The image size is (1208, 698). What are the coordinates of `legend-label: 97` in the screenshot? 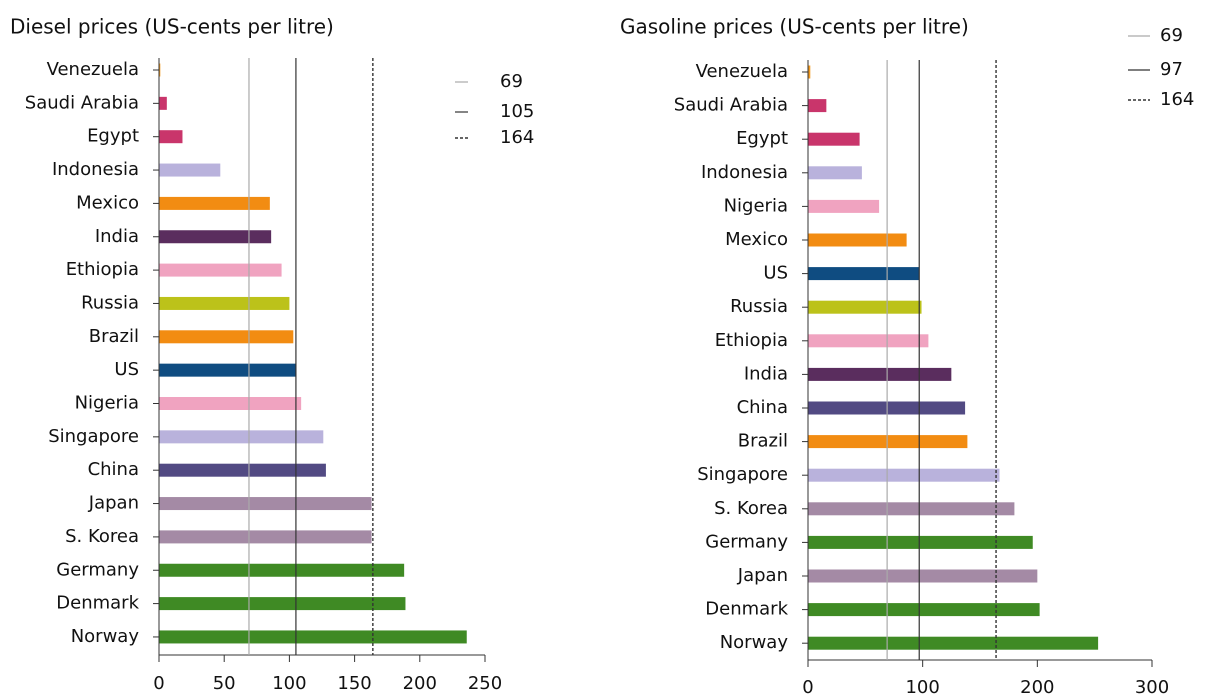 It's located at (1171, 69).